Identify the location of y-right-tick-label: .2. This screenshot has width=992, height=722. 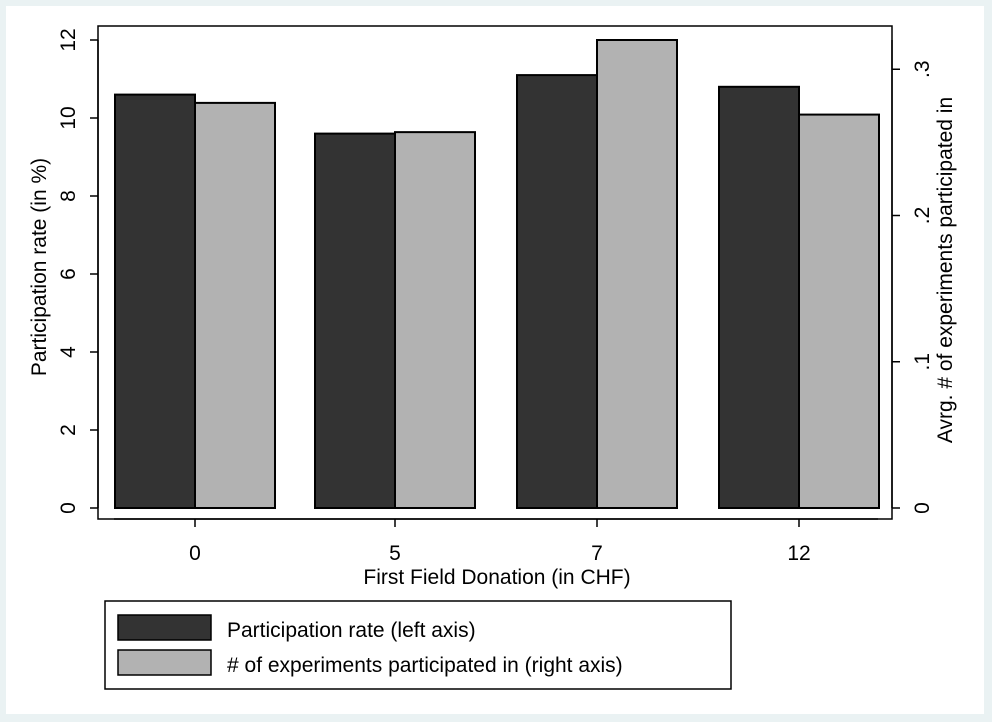
(922, 216).